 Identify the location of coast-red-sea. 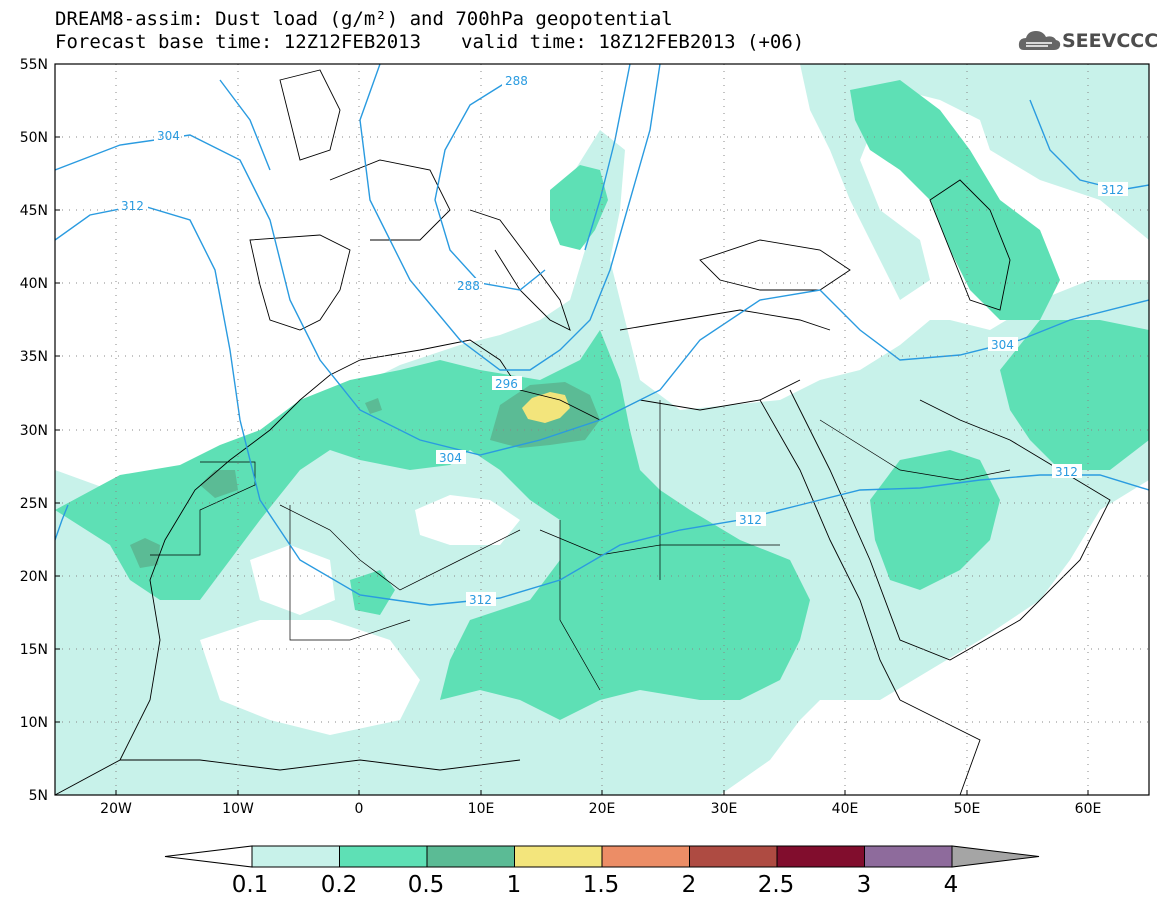
(830, 550).